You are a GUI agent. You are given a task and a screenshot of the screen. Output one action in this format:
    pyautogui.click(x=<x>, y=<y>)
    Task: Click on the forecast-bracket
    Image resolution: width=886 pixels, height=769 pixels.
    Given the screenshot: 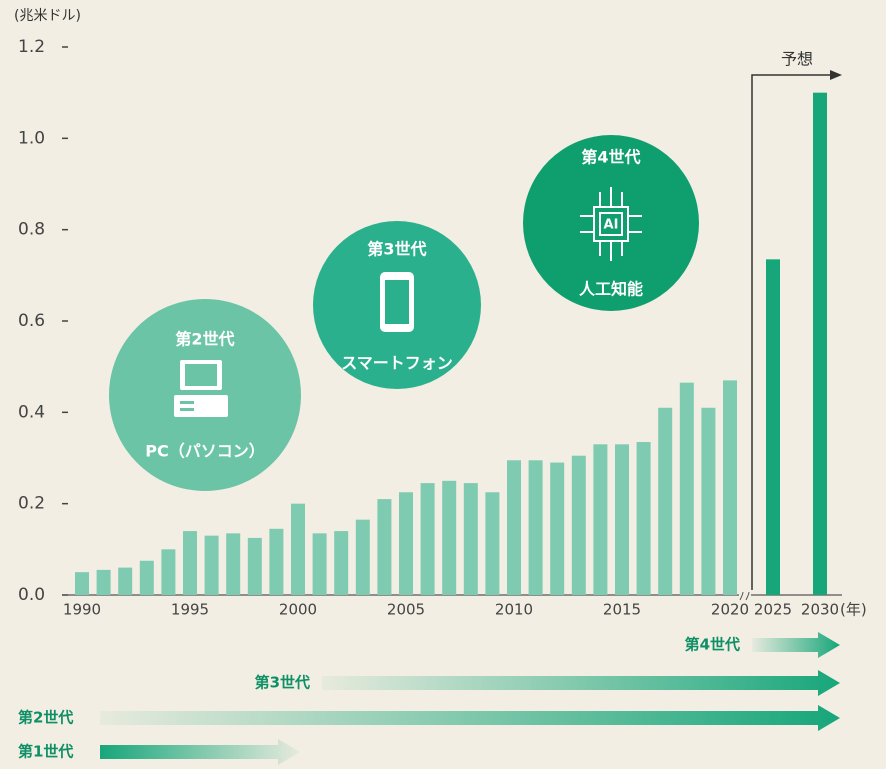 What is the action you would take?
    pyautogui.click(x=790, y=332)
    